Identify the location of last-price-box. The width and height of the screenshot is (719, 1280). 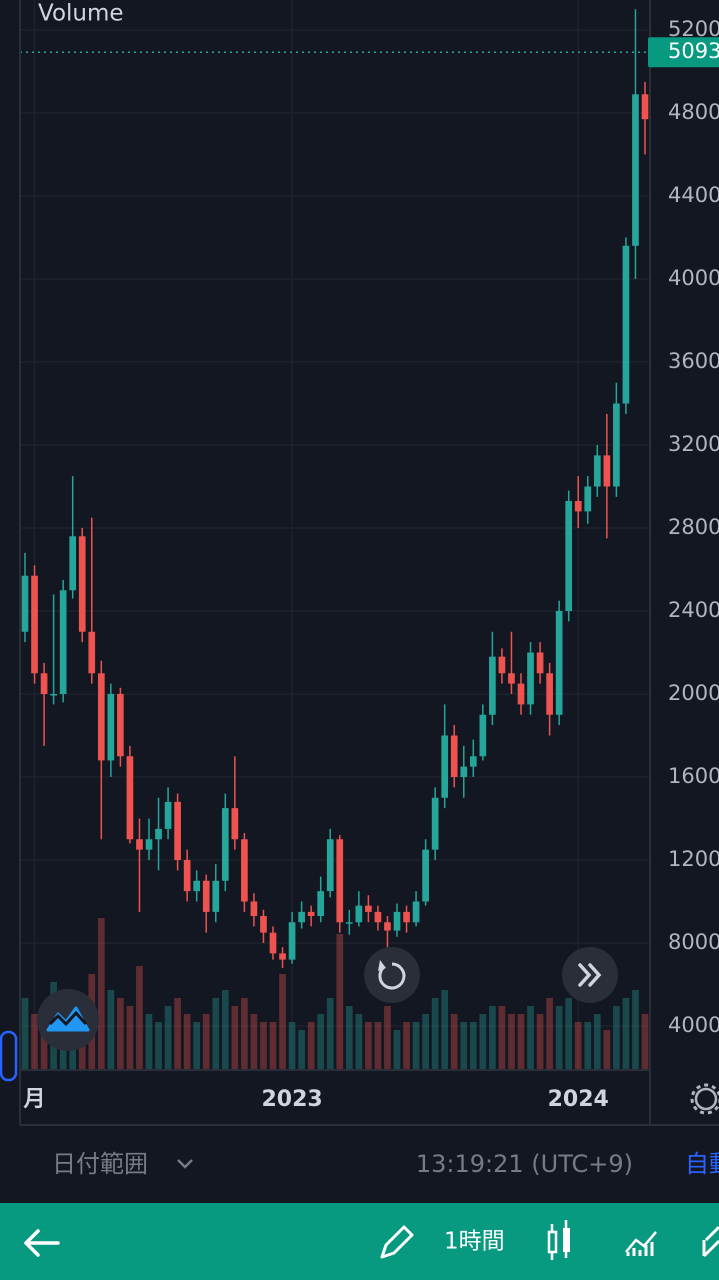
(683, 52).